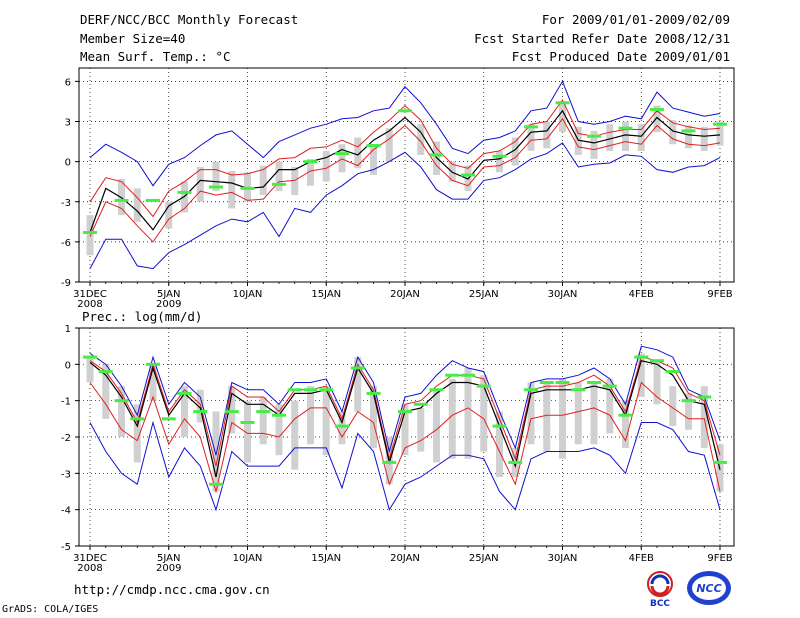  I want to click on precip-ytick-label: -4, so click(66, 511).